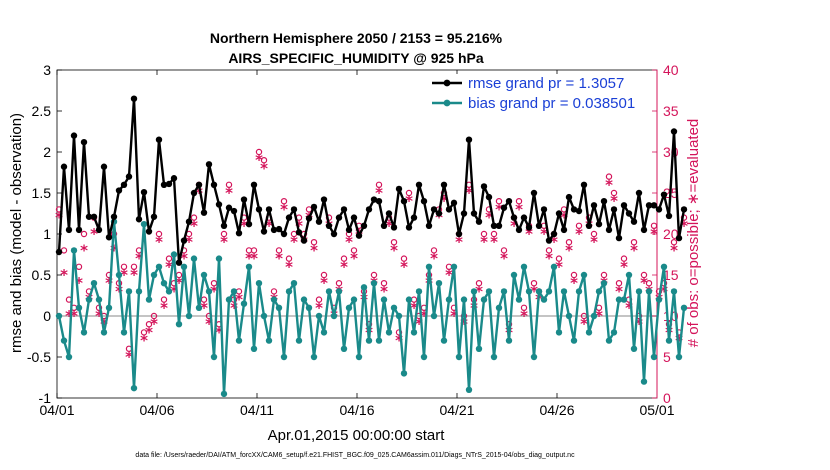 Image resolution: width=830 pixels, height=470 pixels. Describe the element at coordinates (356, 58) in the screenshot. I see `chart-subtitle: AIRS_SPECIFIC_HUMIDITY @ 925 hPa` at that location.